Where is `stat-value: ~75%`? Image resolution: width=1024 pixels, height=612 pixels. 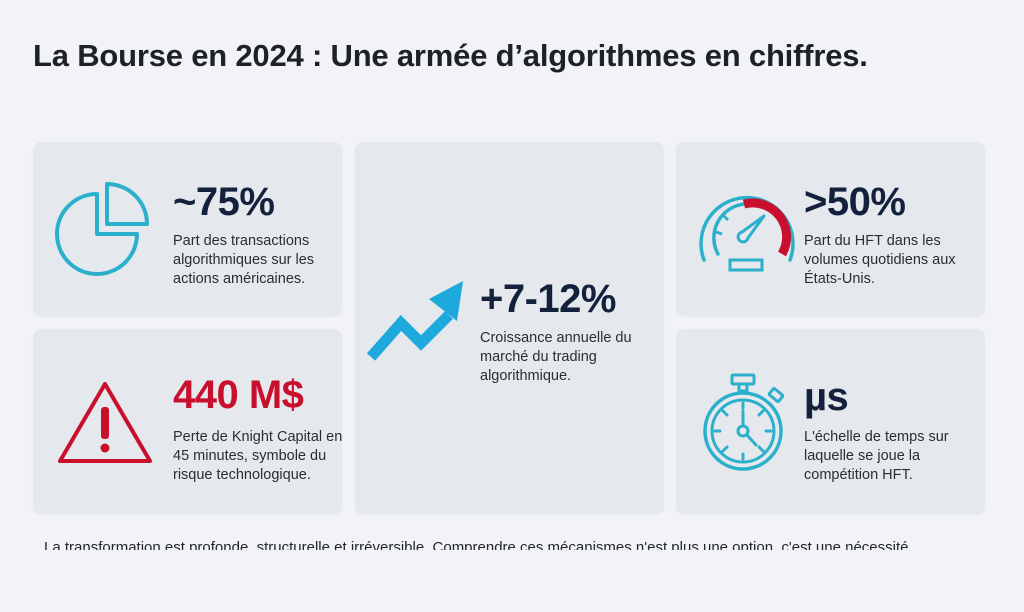
stat-value: ~75% is located at coordinates (224, 202).